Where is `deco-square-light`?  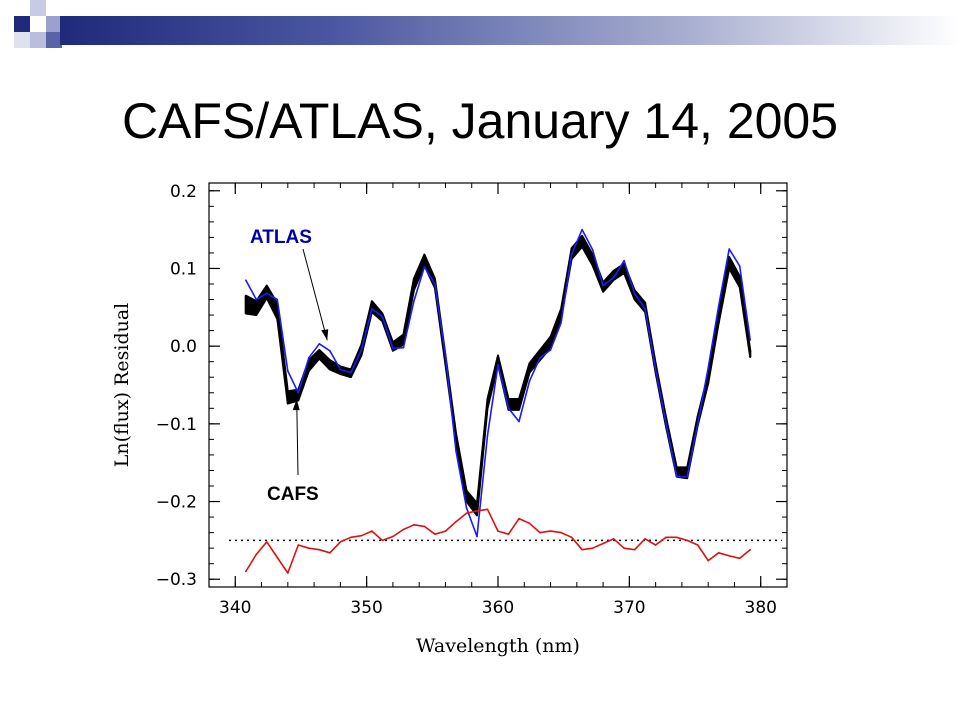 deco-square-light is located at coordinates (38, 40).